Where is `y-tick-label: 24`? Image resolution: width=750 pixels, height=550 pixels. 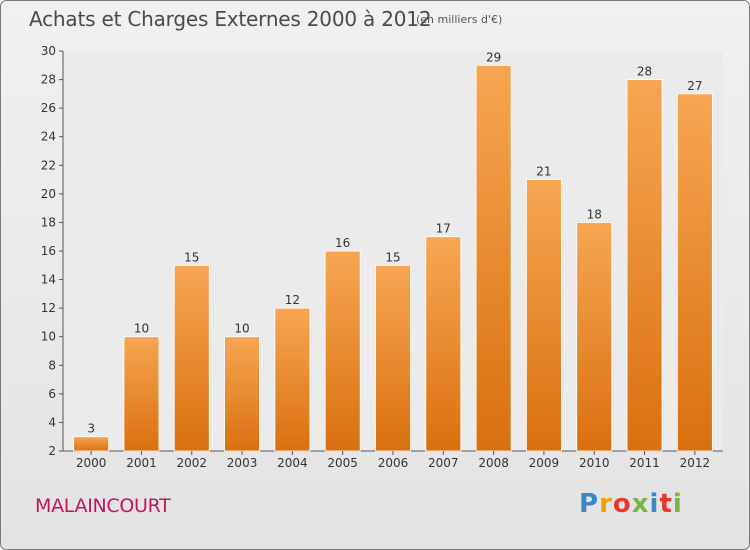 y-tick-label: 24 is located at coordinates (48, 137).